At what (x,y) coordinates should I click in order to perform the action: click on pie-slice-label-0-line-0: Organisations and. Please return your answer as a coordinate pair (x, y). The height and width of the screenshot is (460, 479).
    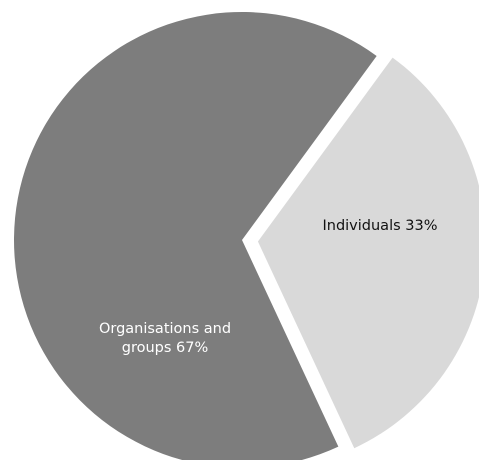
    Looking at the image, I should click on (165, 329).